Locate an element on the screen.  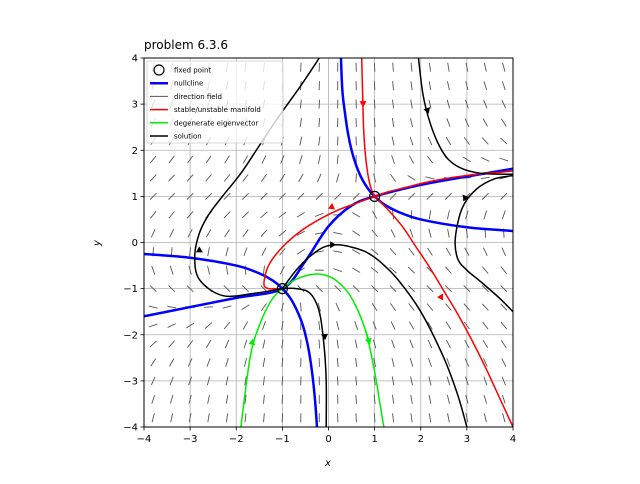
x-tick-label: 4 is located at coordinates (513, 439).